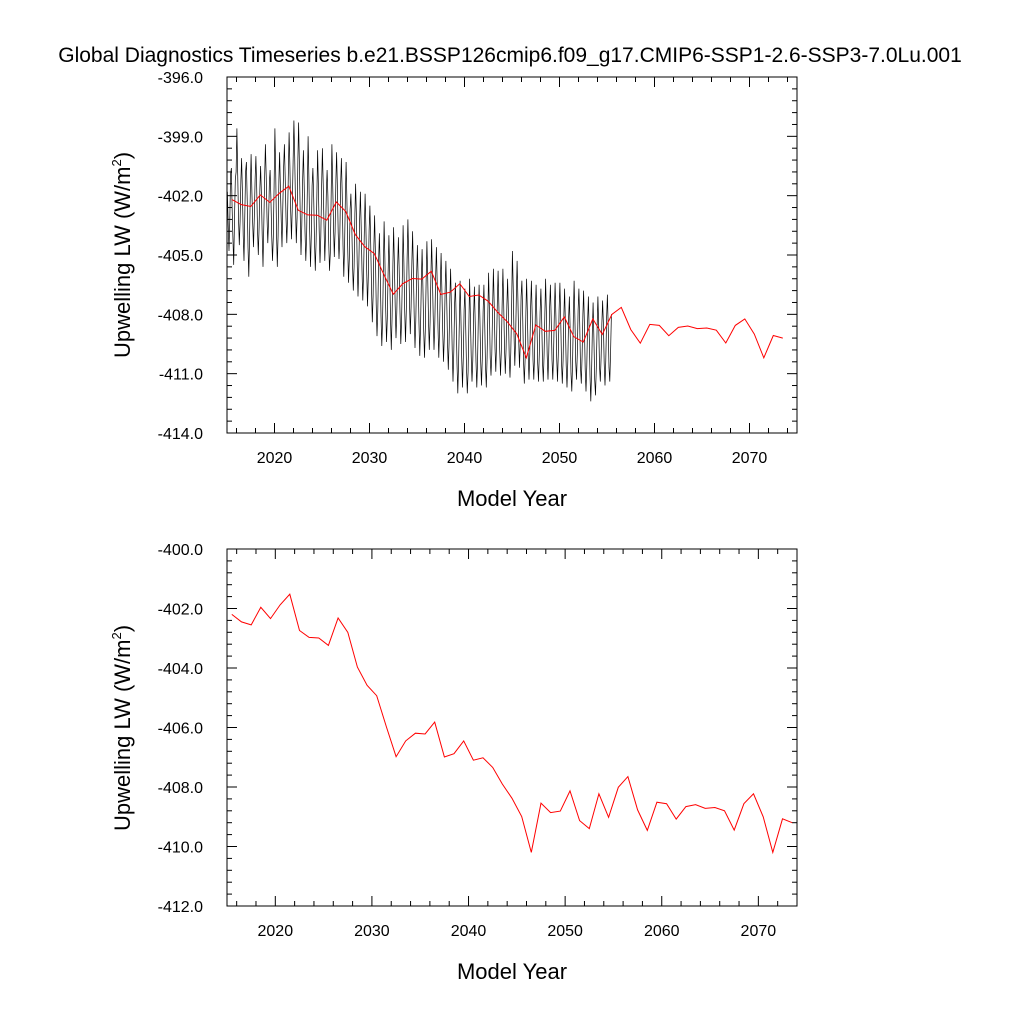 This screenshot has width=1024, height=1024. I want to click on y-tick-label: -411.0, so click(181, 375).